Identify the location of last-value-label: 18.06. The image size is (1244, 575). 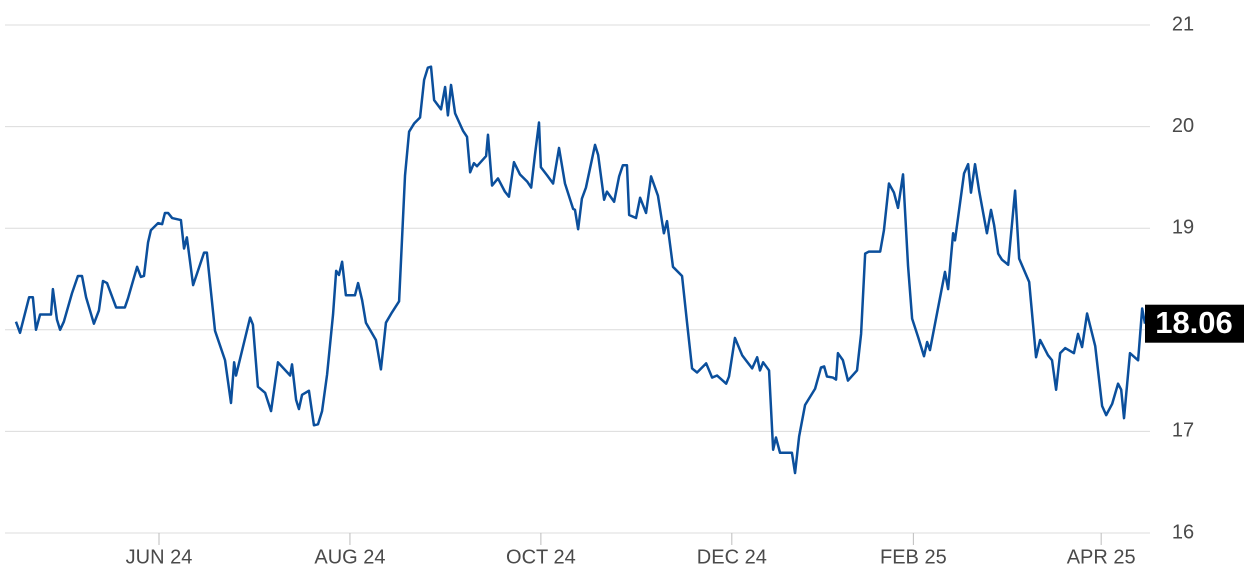
(1194, 322).